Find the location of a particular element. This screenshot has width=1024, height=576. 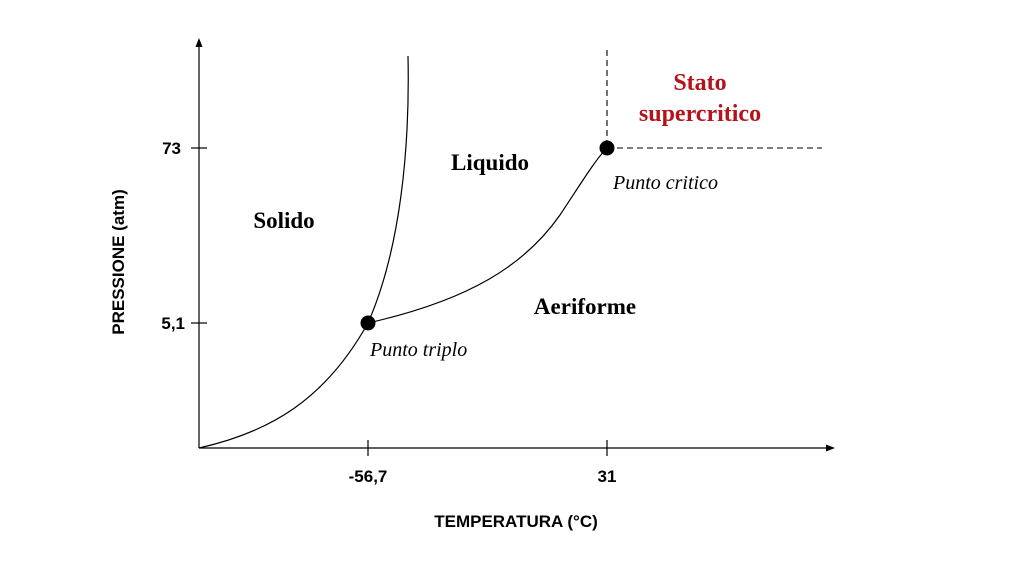

vaporization-curve is located at coordinates (487, 235).